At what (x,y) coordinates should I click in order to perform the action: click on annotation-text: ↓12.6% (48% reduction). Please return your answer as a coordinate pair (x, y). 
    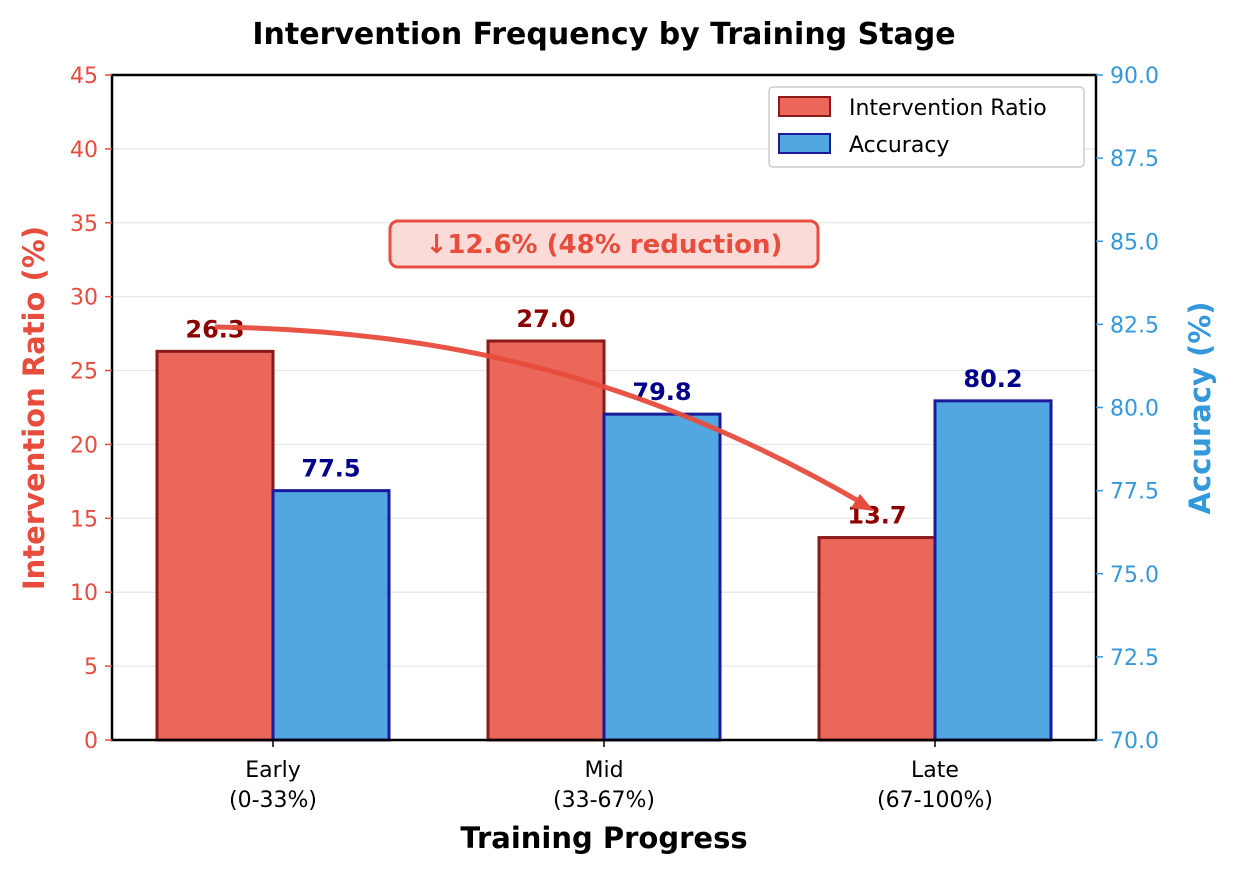
    Looking at the image, I should click on (604, 245).